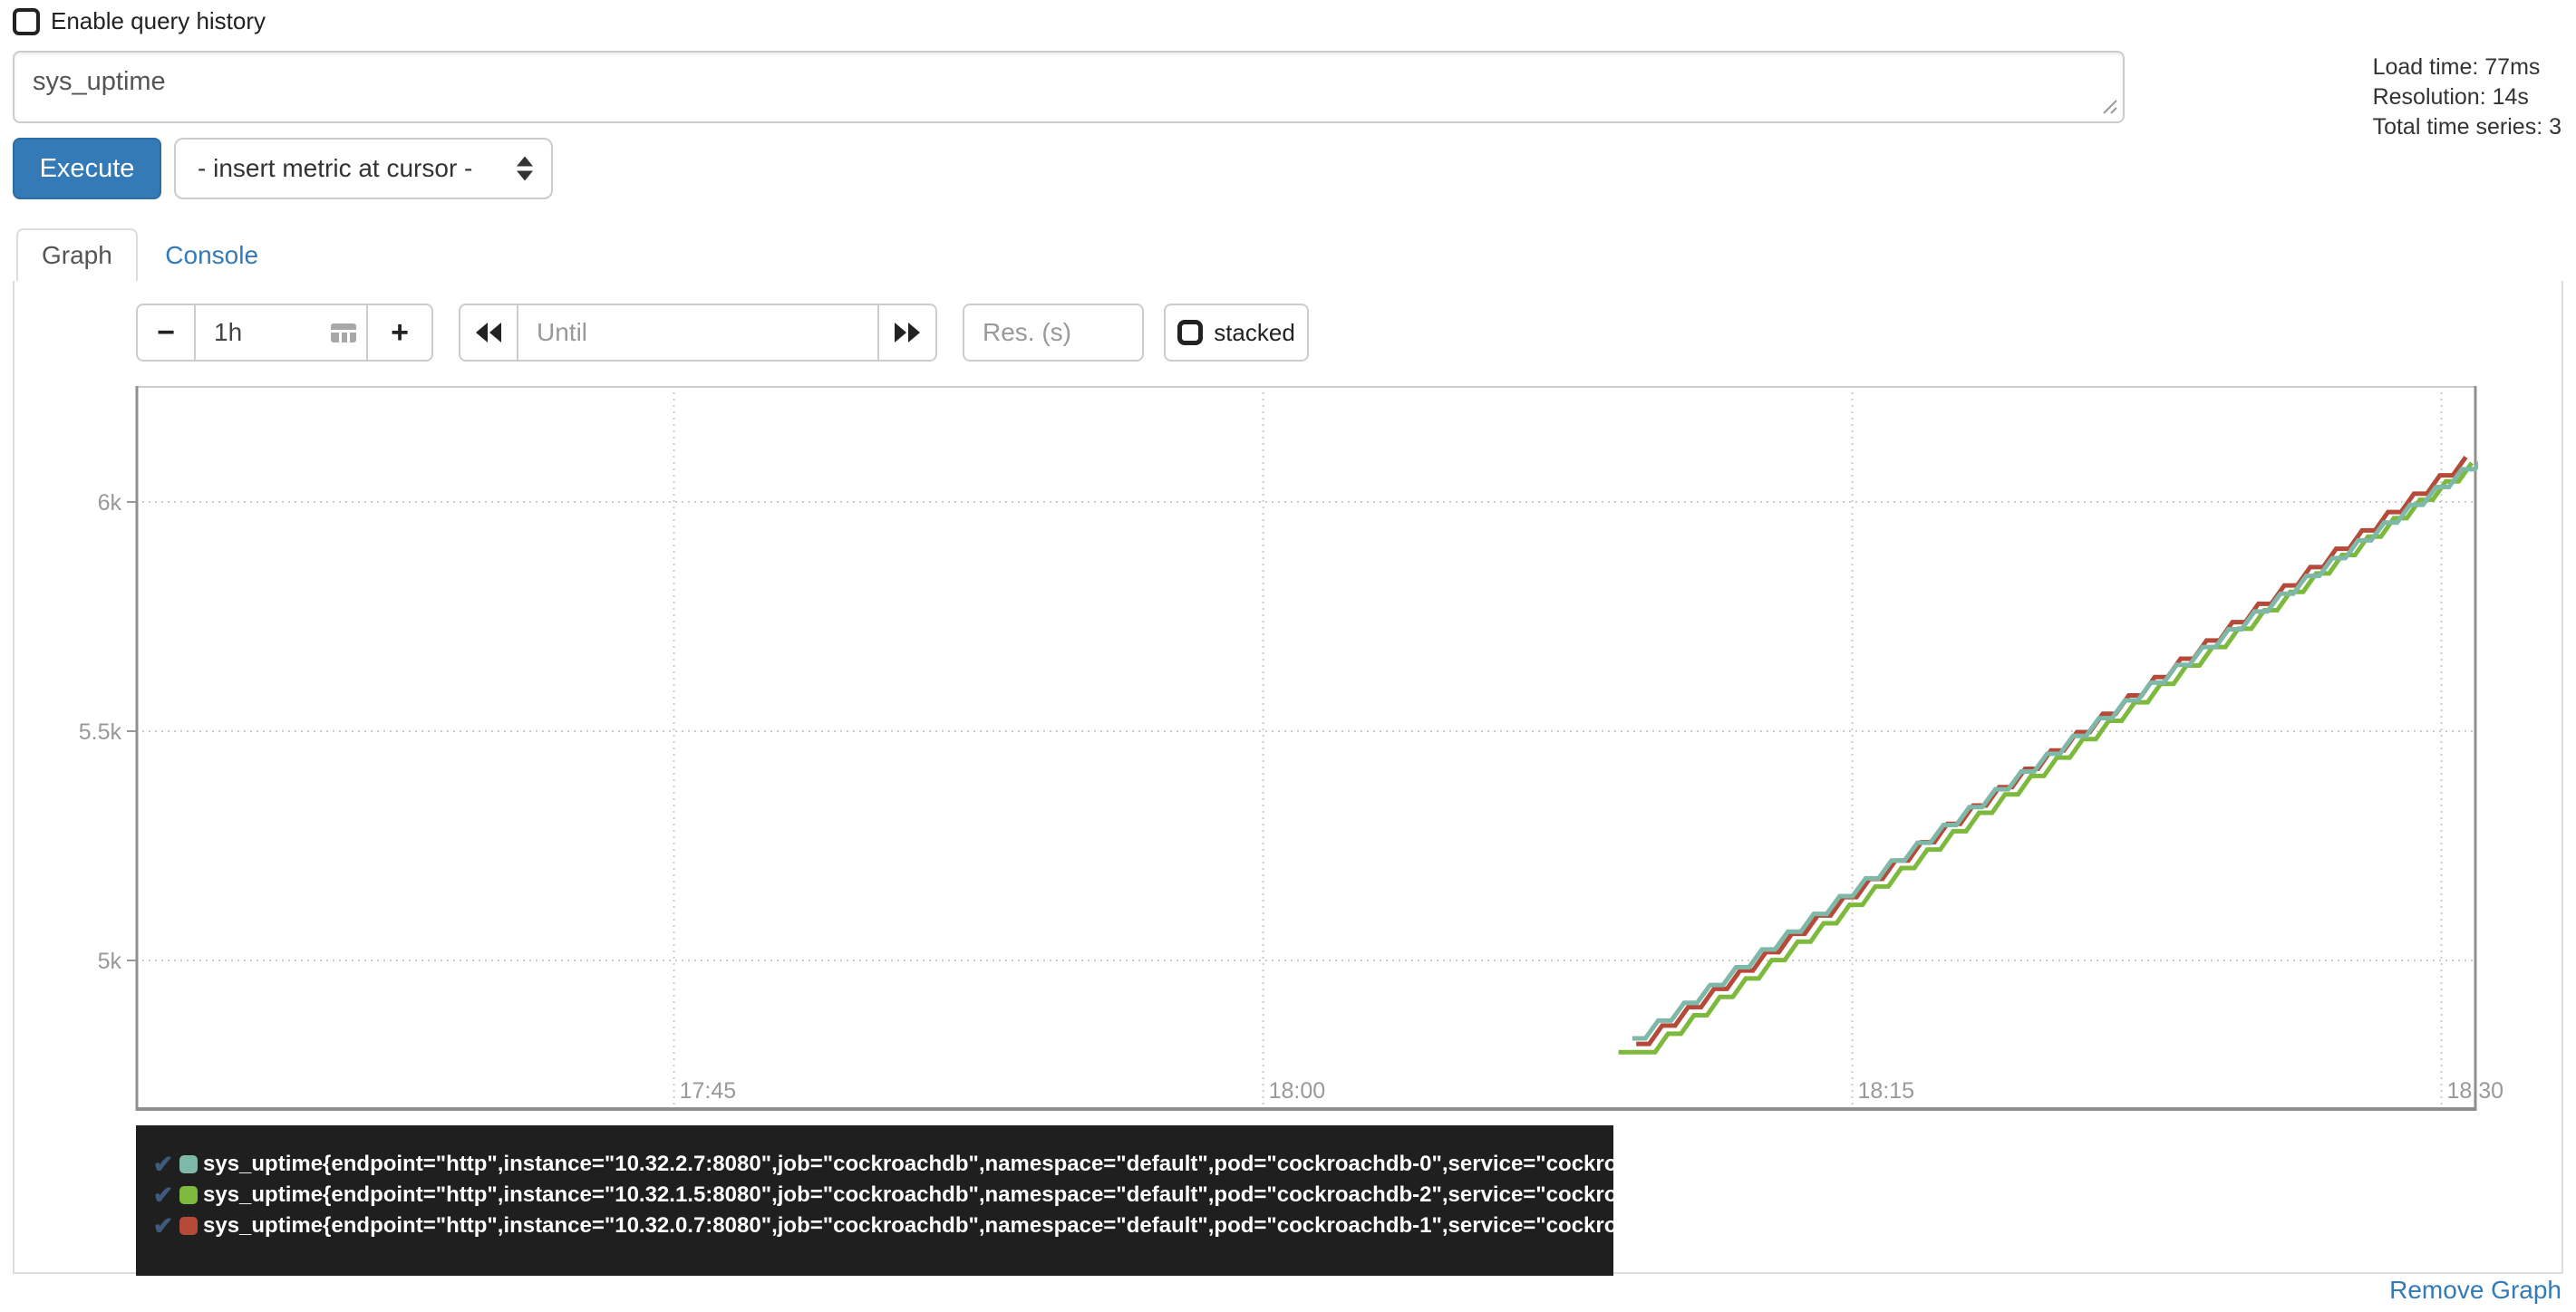  I want to click on rewind-icon, so click(488, 333).